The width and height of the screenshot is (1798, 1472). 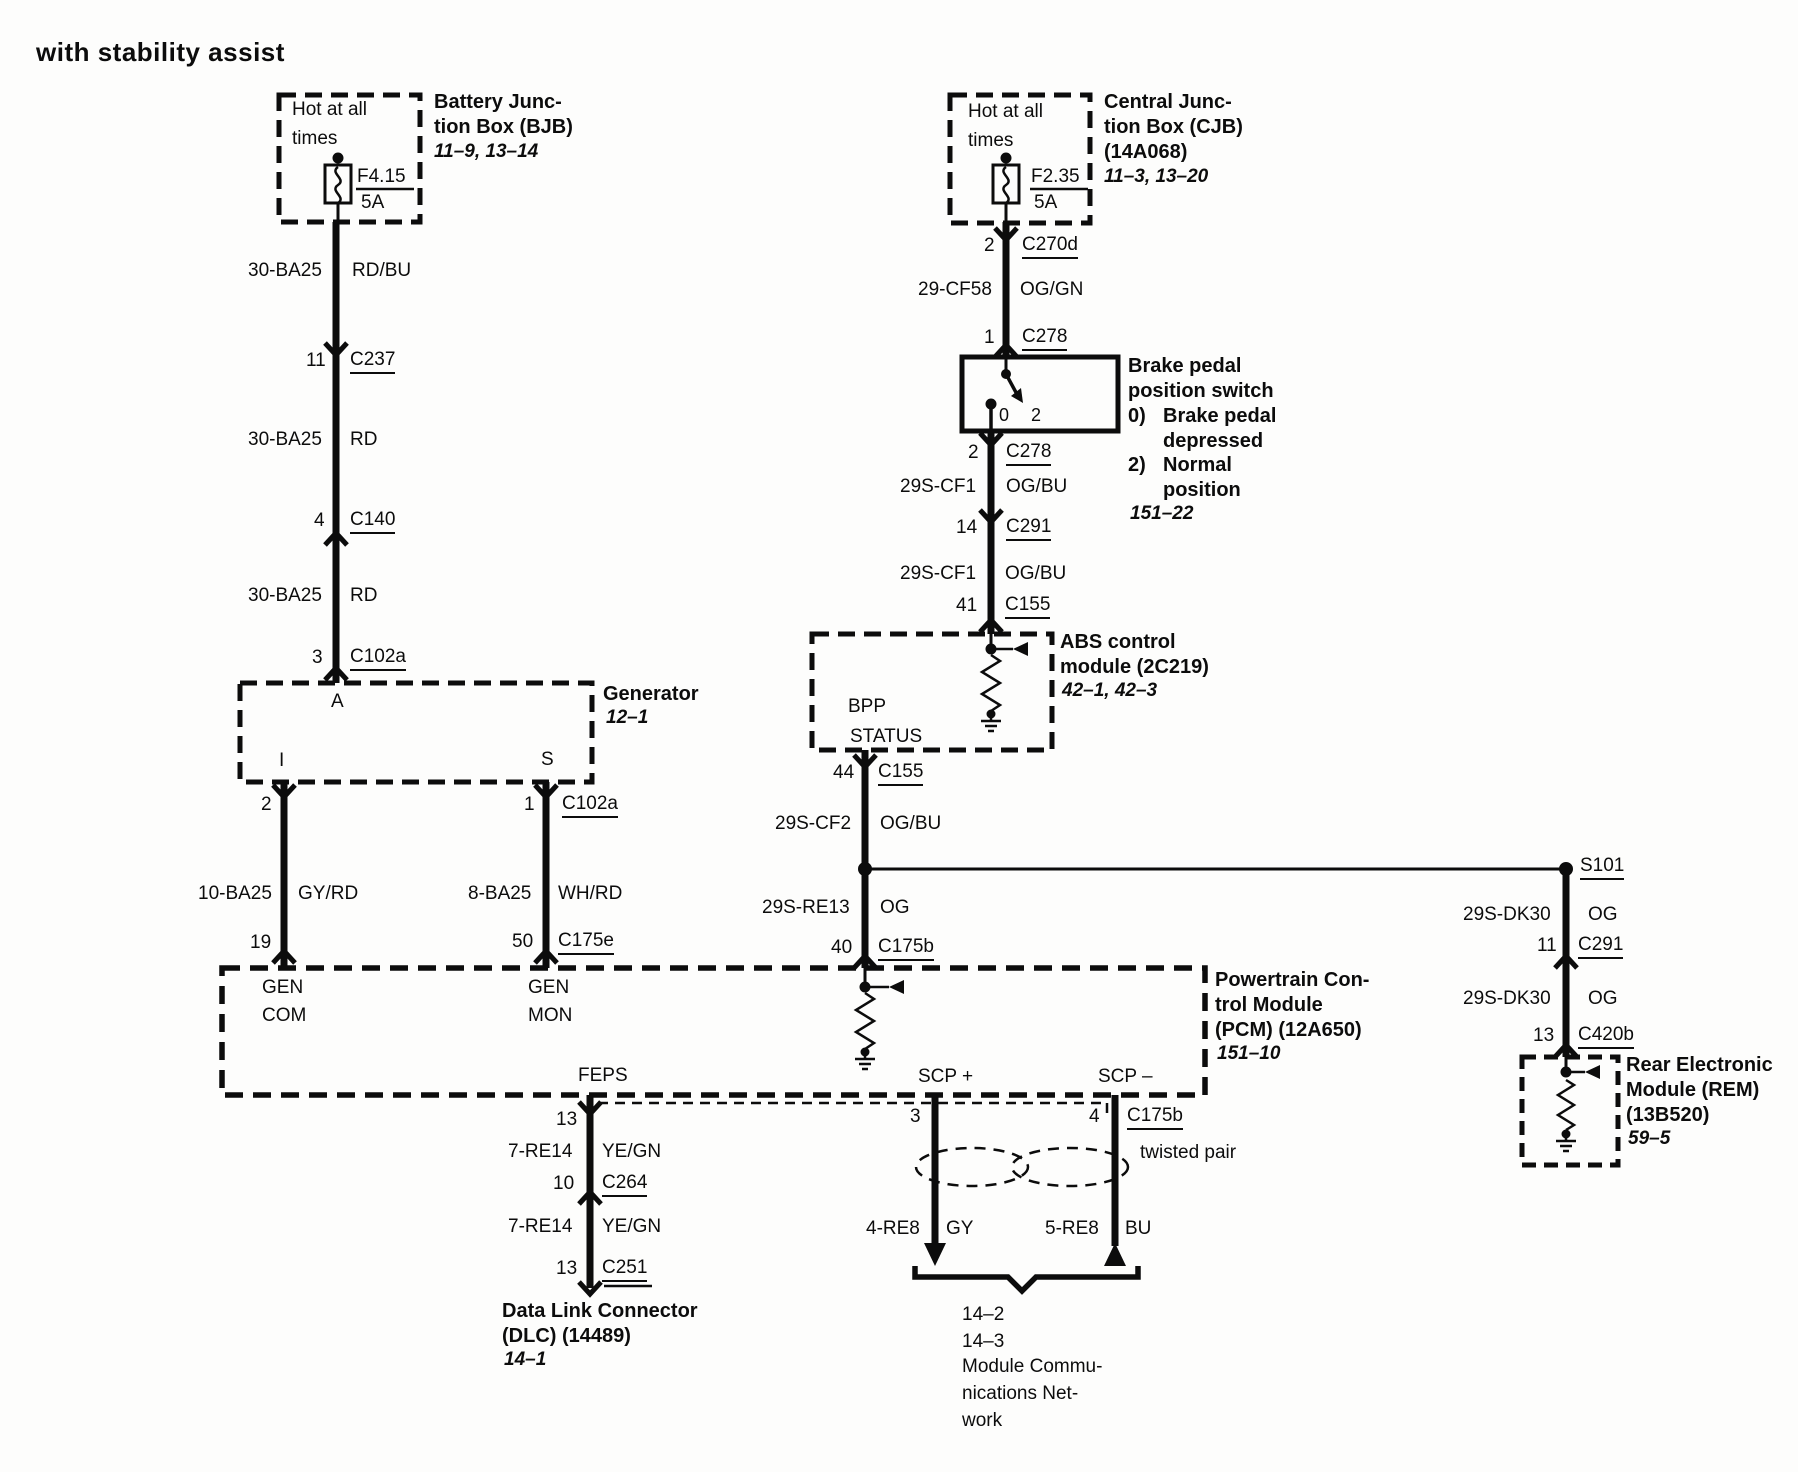 I want to click on pcm-name-line3: (PCM) (12A650), so click(x=1288, y=1030).